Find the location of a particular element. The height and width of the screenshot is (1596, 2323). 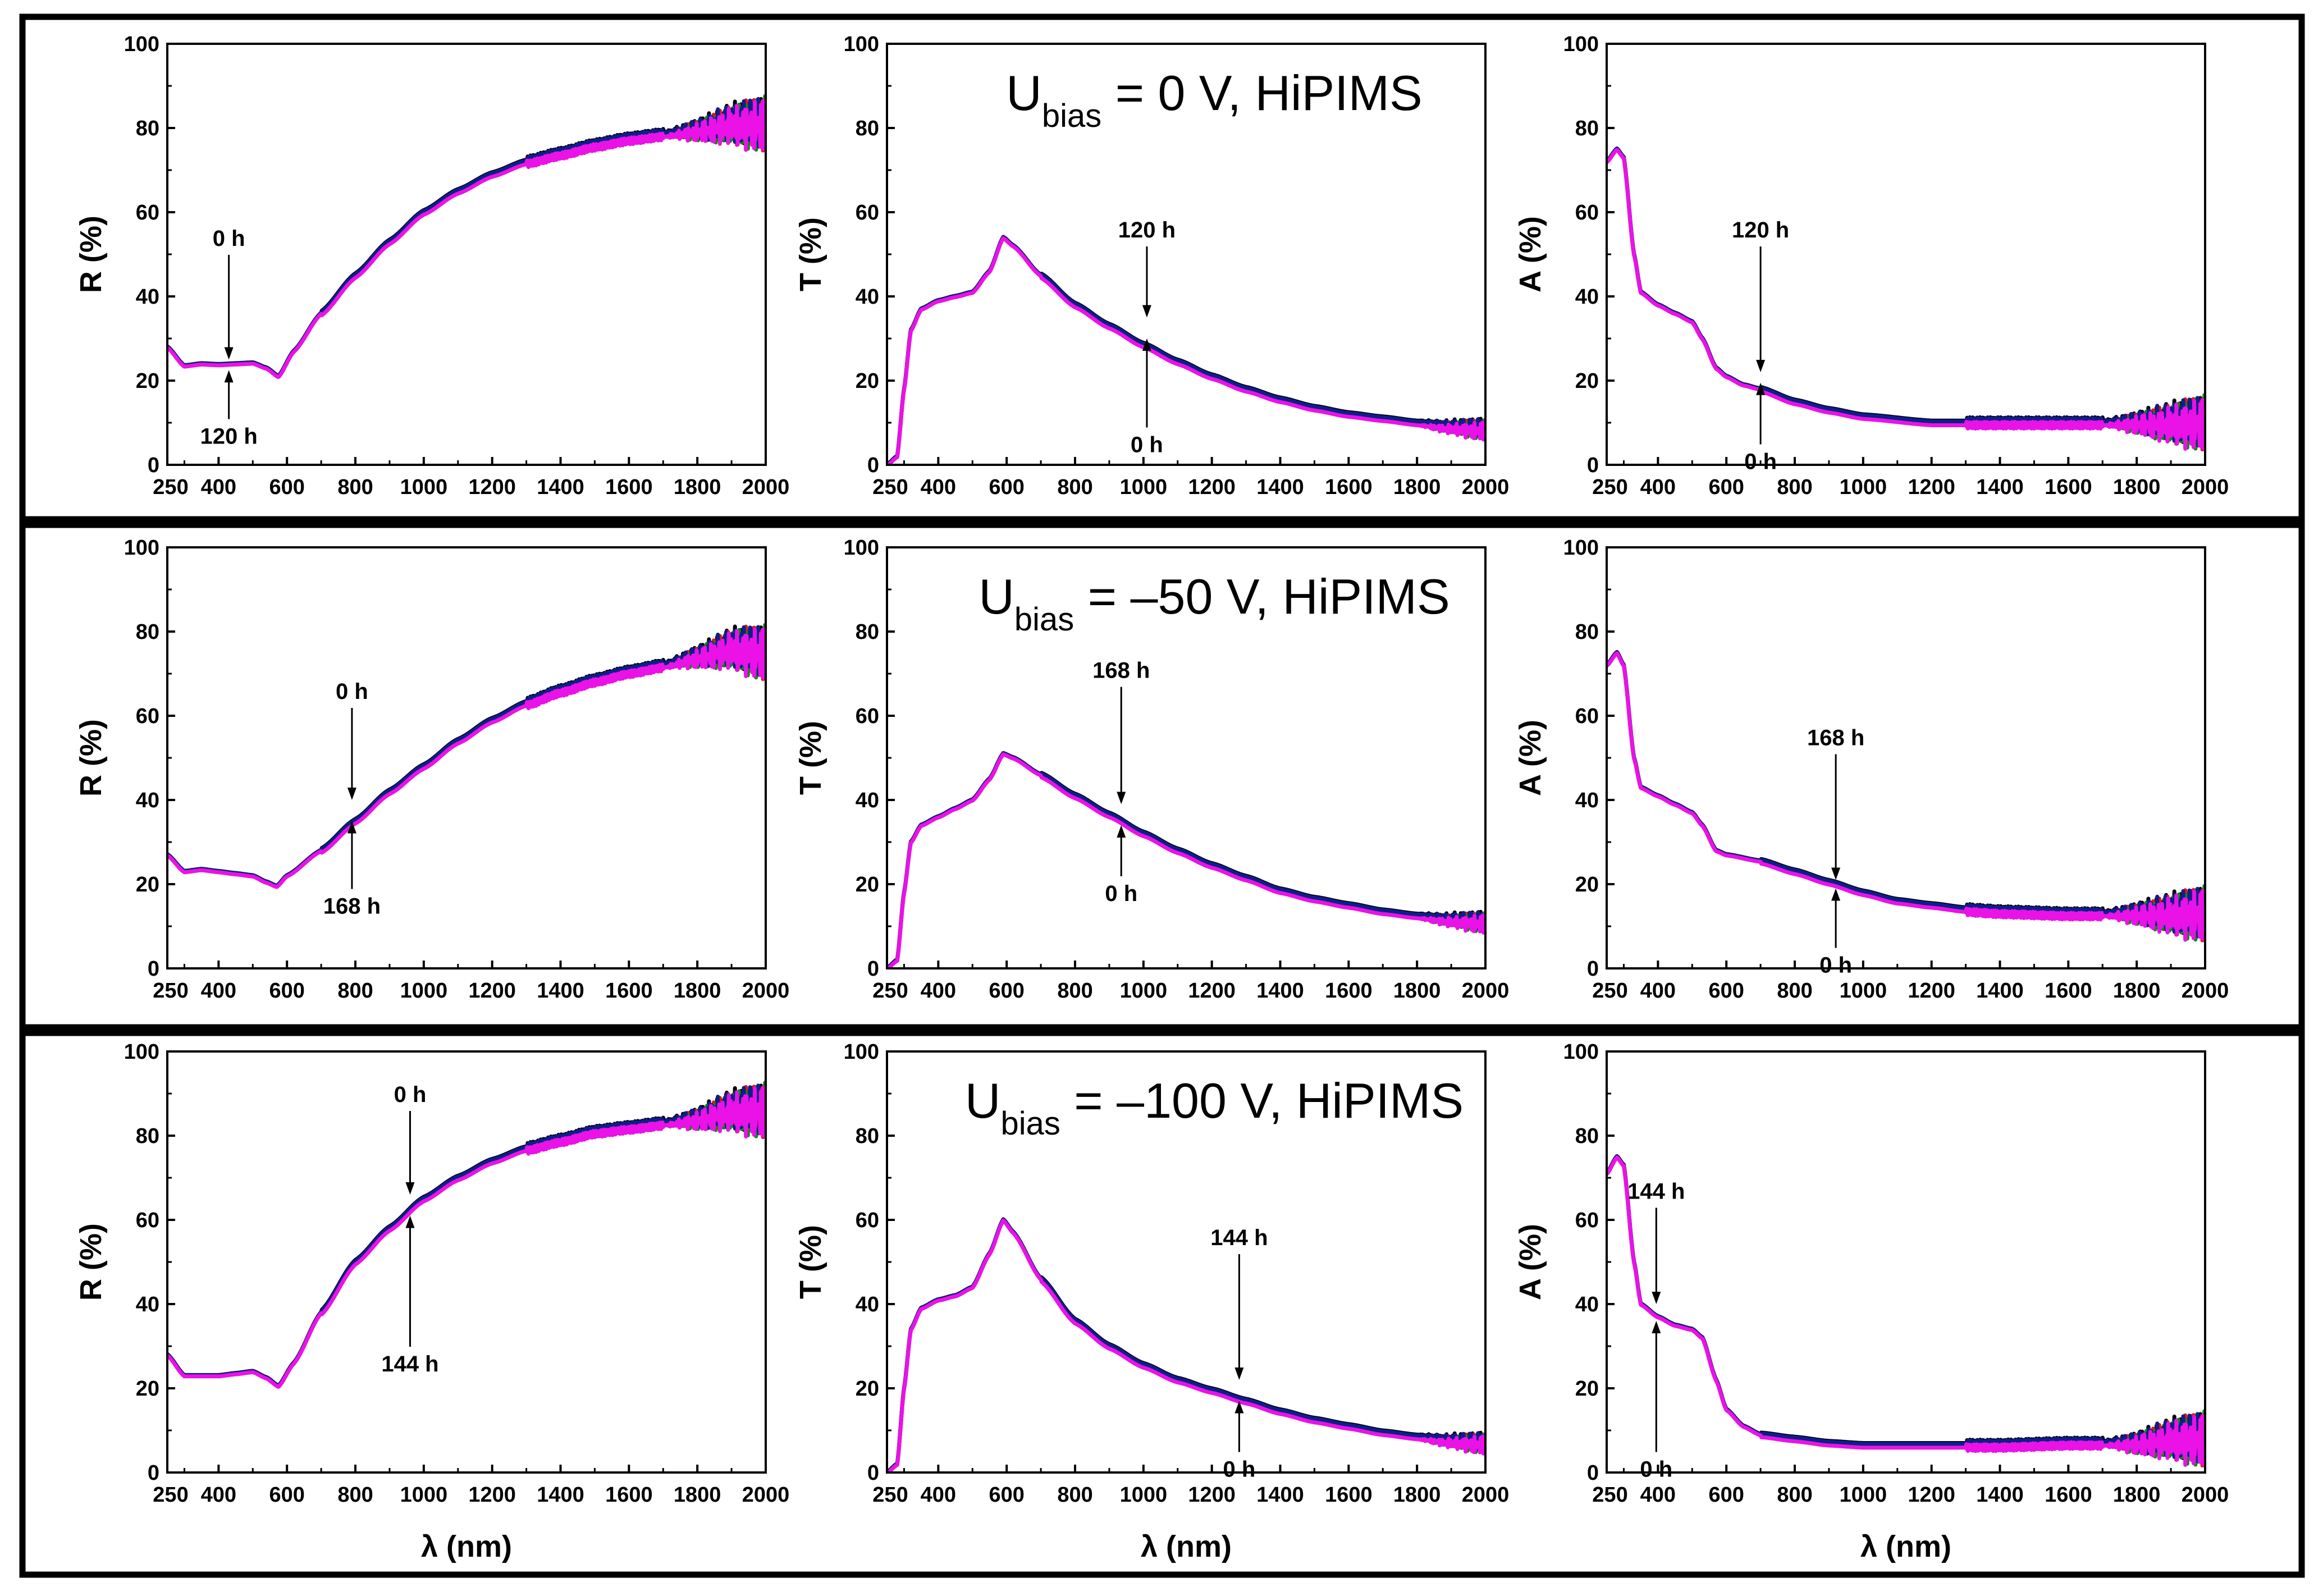

axes-box is located at coordinates (1906, 1262).